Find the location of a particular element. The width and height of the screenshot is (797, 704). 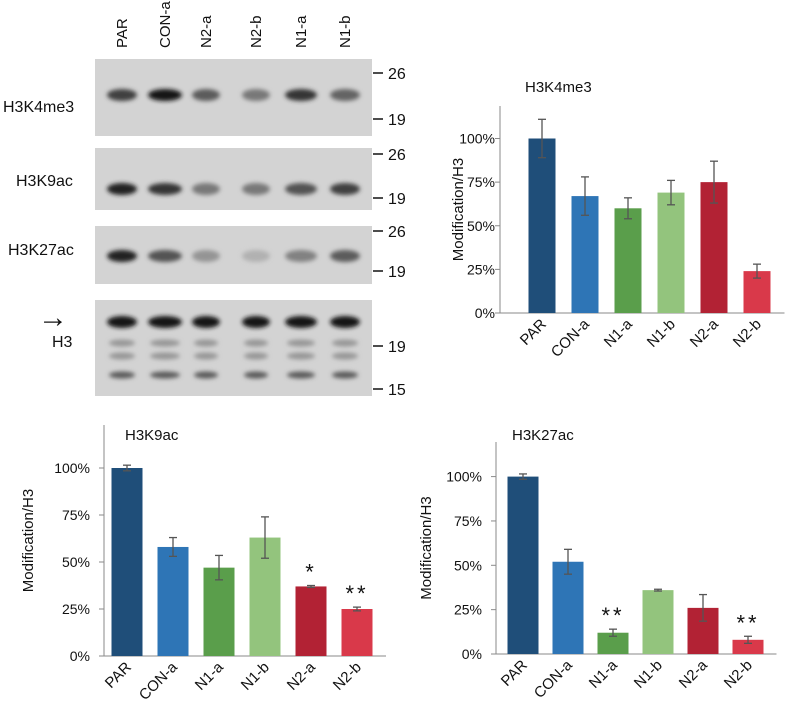

arrow-icon: → is located at coordinates (53, 317).